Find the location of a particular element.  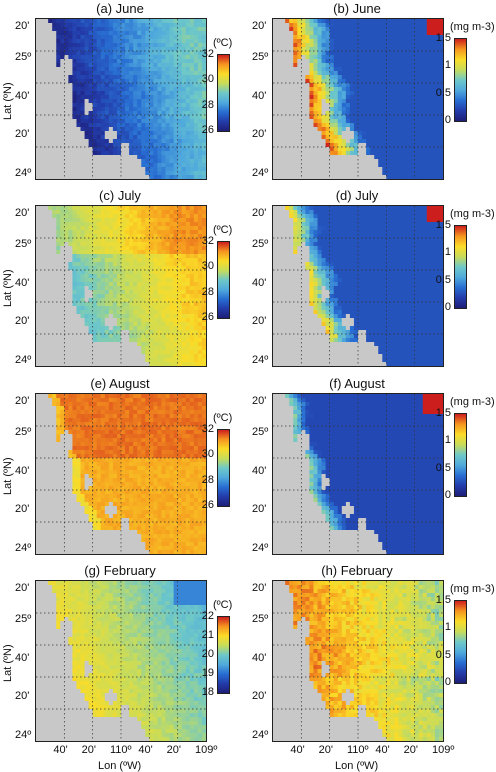

colorbar-tick-label: 0.5 is located at coordinates (443, 93).